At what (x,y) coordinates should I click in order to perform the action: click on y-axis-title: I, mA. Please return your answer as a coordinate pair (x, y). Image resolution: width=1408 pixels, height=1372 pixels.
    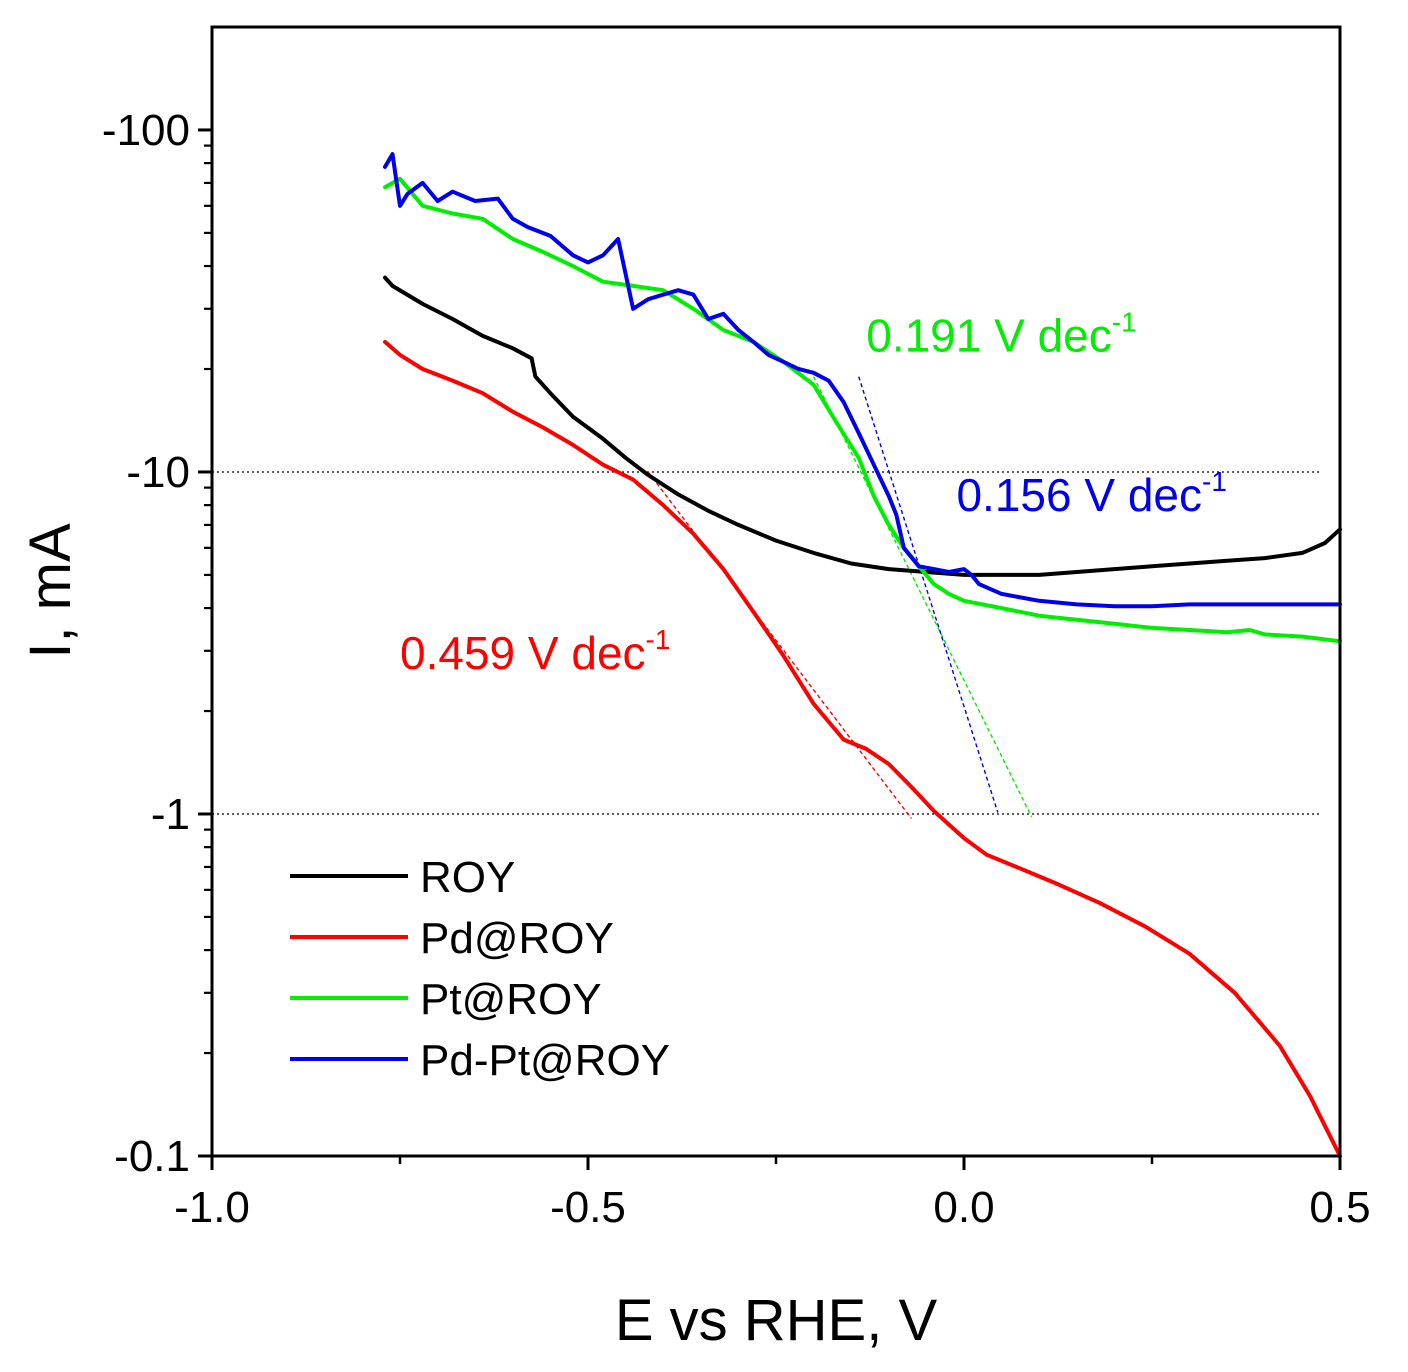
    Looking at the image, I should click on (50, 591).